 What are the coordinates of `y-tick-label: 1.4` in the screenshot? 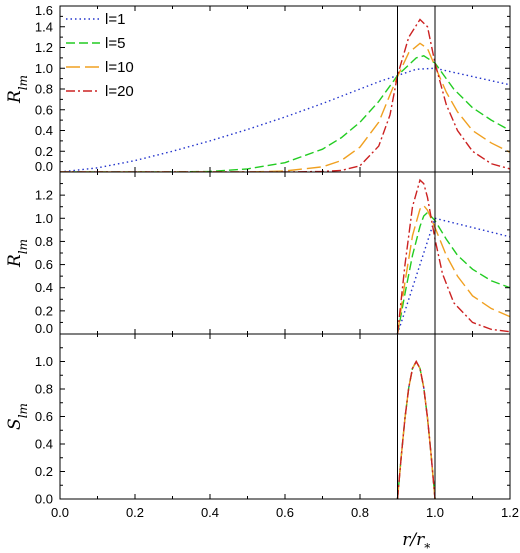 It's located at (44, 26).